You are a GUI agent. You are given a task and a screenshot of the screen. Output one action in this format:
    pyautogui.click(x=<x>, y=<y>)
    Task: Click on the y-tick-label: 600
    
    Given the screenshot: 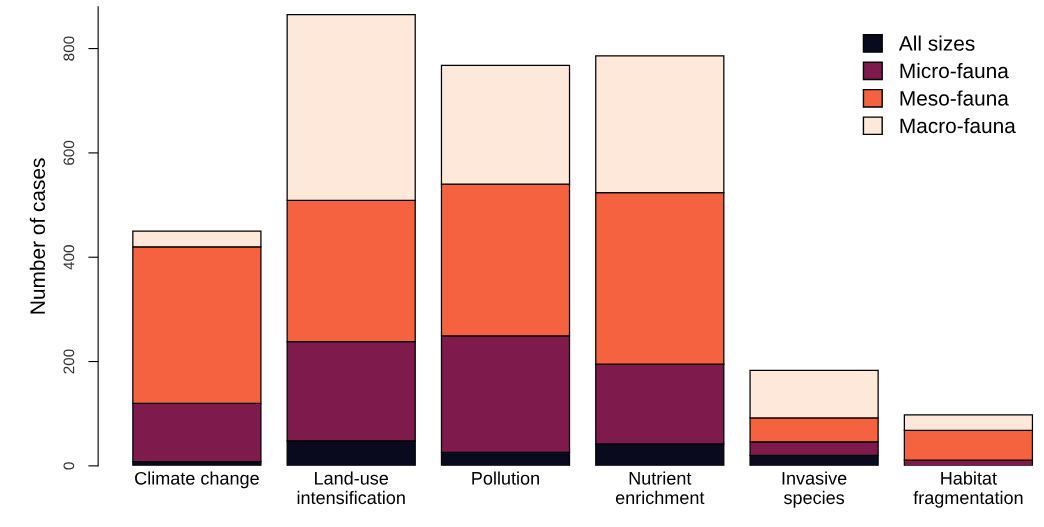 What is the action you would take?
    pyautogui.click(x=69, y=152)
    